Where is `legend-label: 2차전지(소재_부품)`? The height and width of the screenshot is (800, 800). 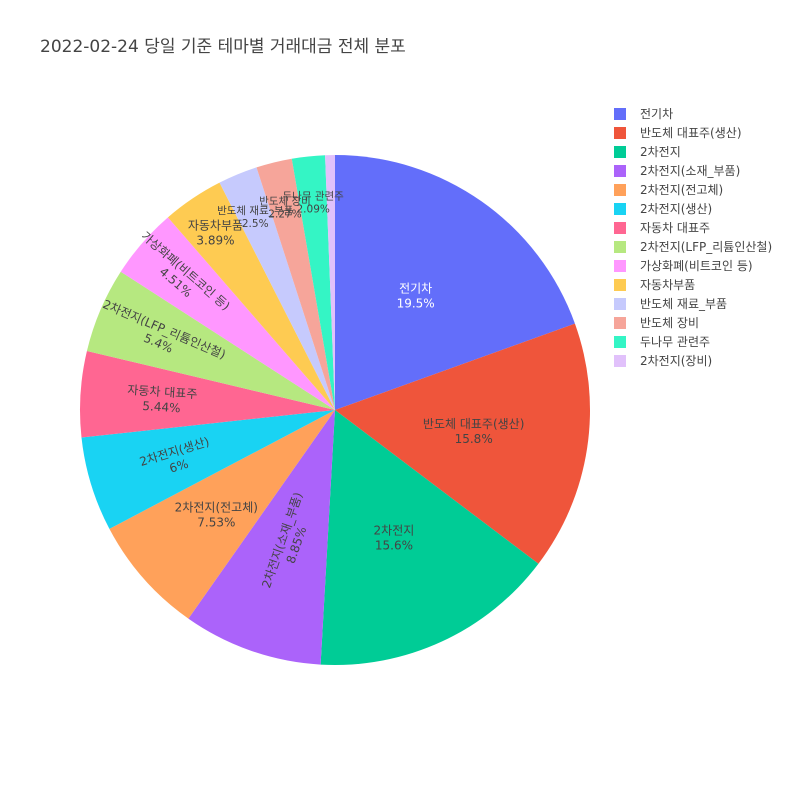 legend-label: 2차전지(소재_부품) is located at coordinates (690, 171).